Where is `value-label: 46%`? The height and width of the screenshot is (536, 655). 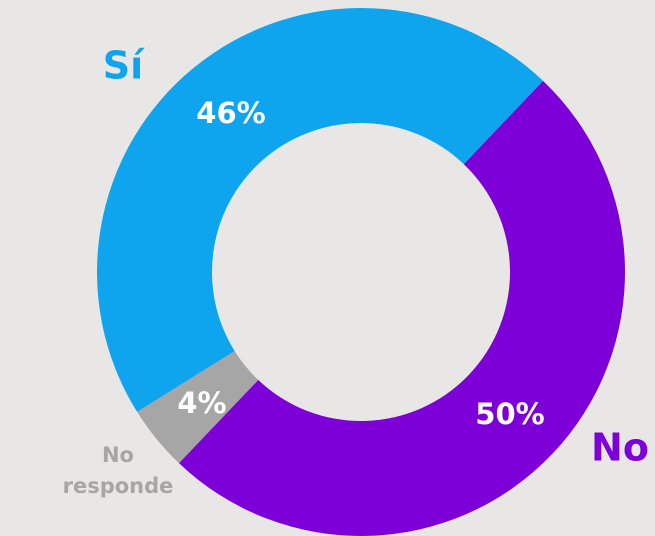 value-label: 46% is located at coordinates (230, 113).